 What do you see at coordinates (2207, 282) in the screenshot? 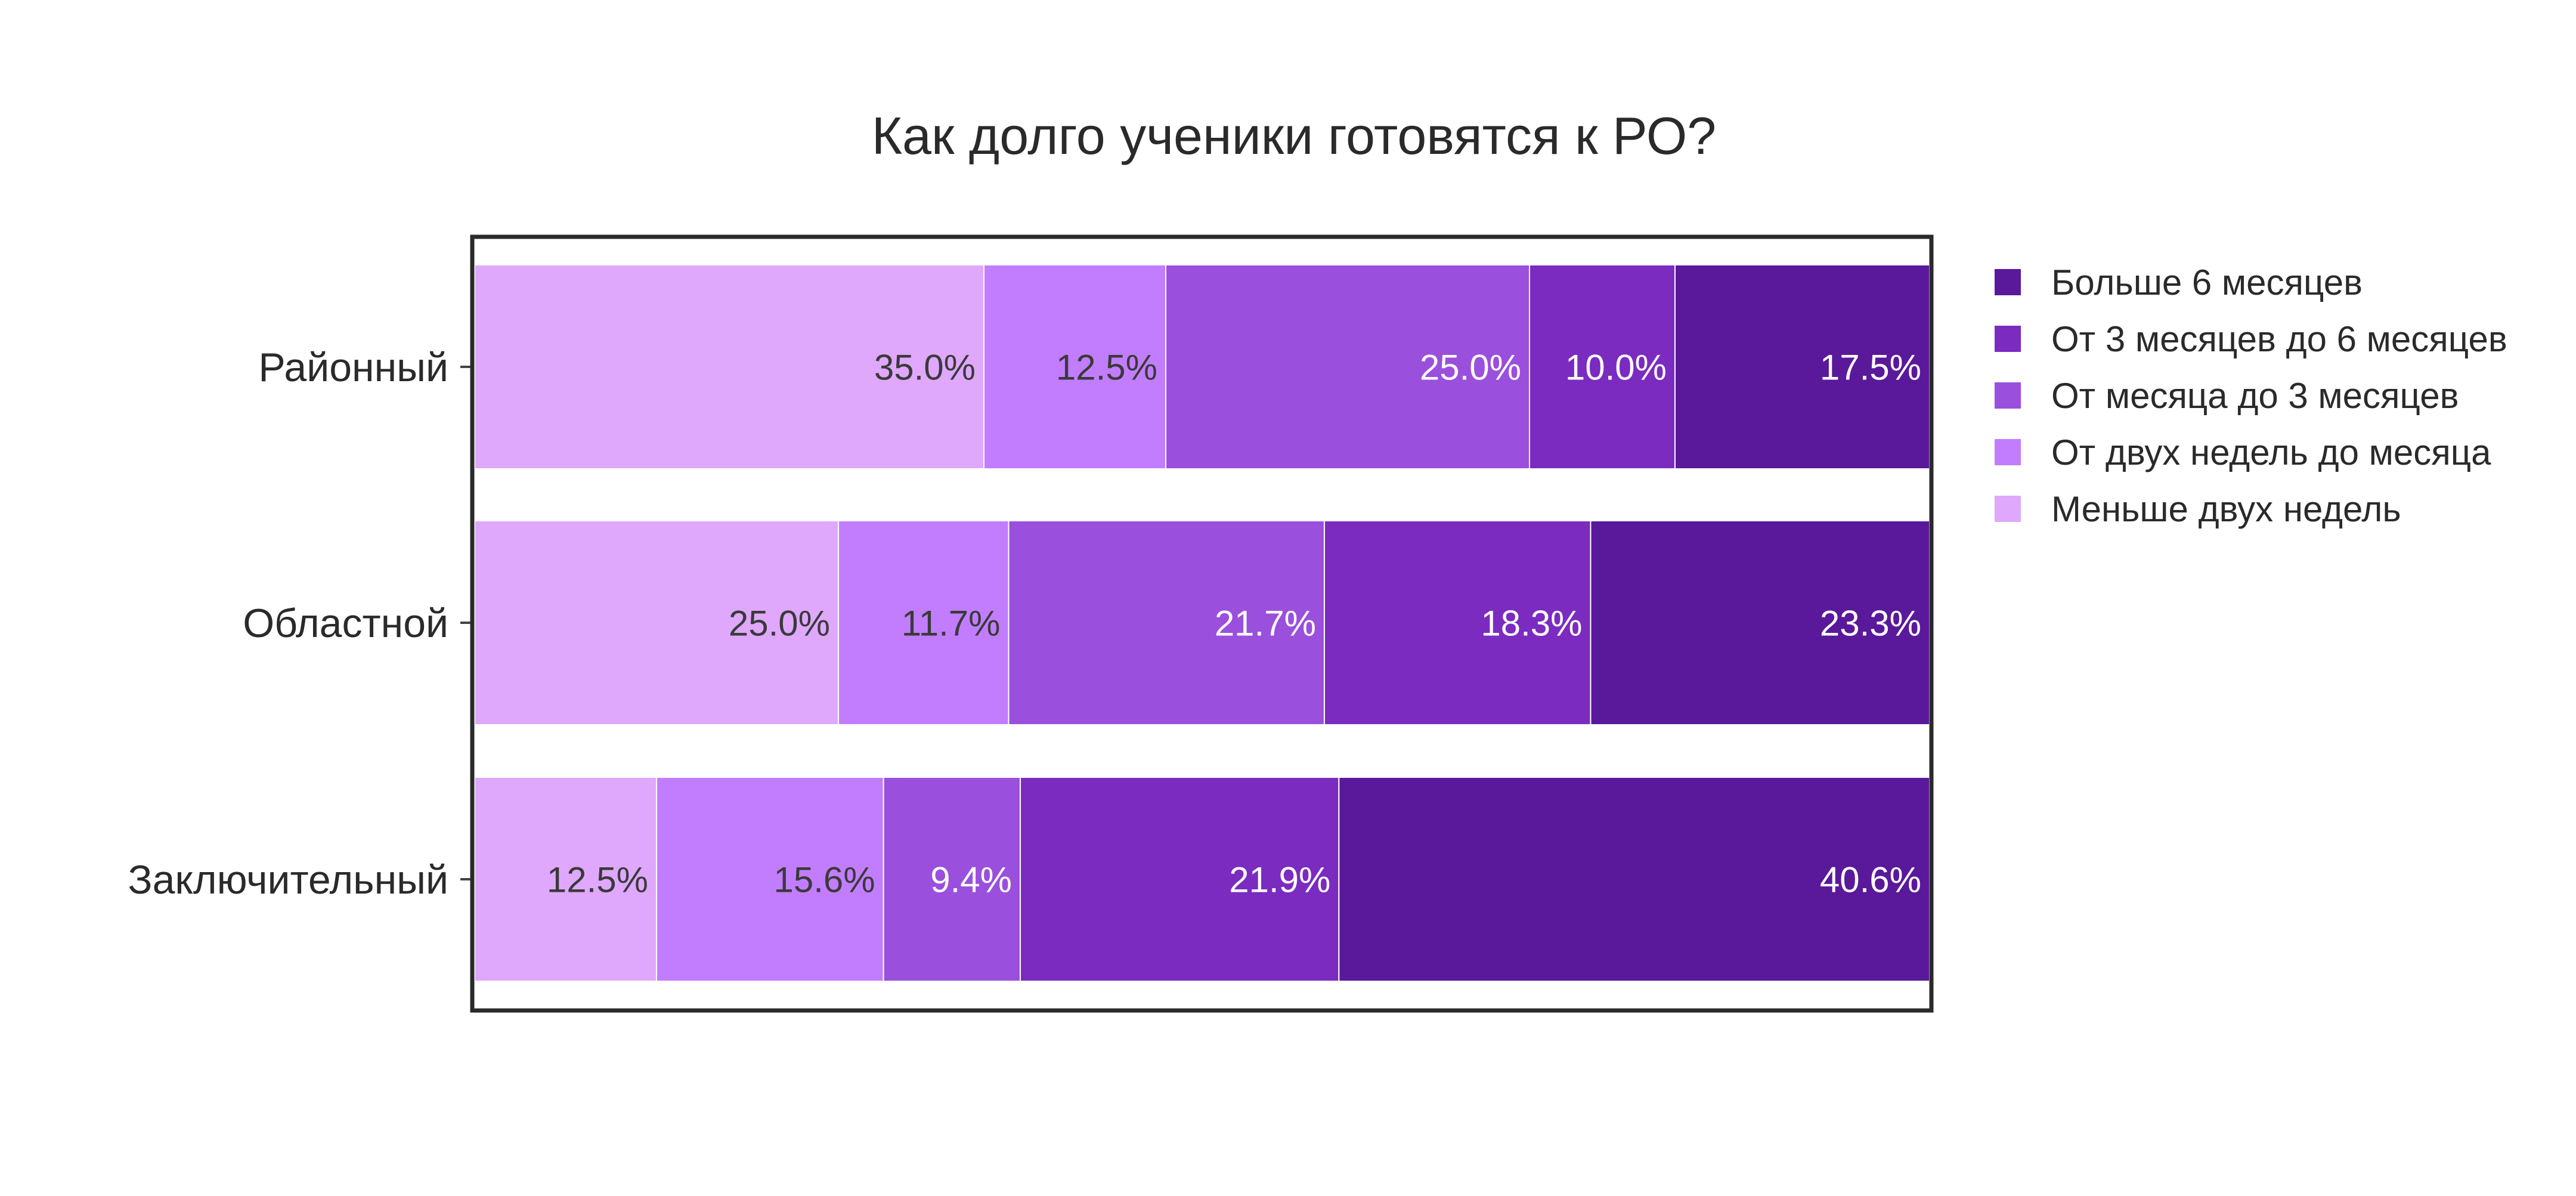
I see `legend-label: Больше 6 месяцев` at bounding box center [2207, 282].